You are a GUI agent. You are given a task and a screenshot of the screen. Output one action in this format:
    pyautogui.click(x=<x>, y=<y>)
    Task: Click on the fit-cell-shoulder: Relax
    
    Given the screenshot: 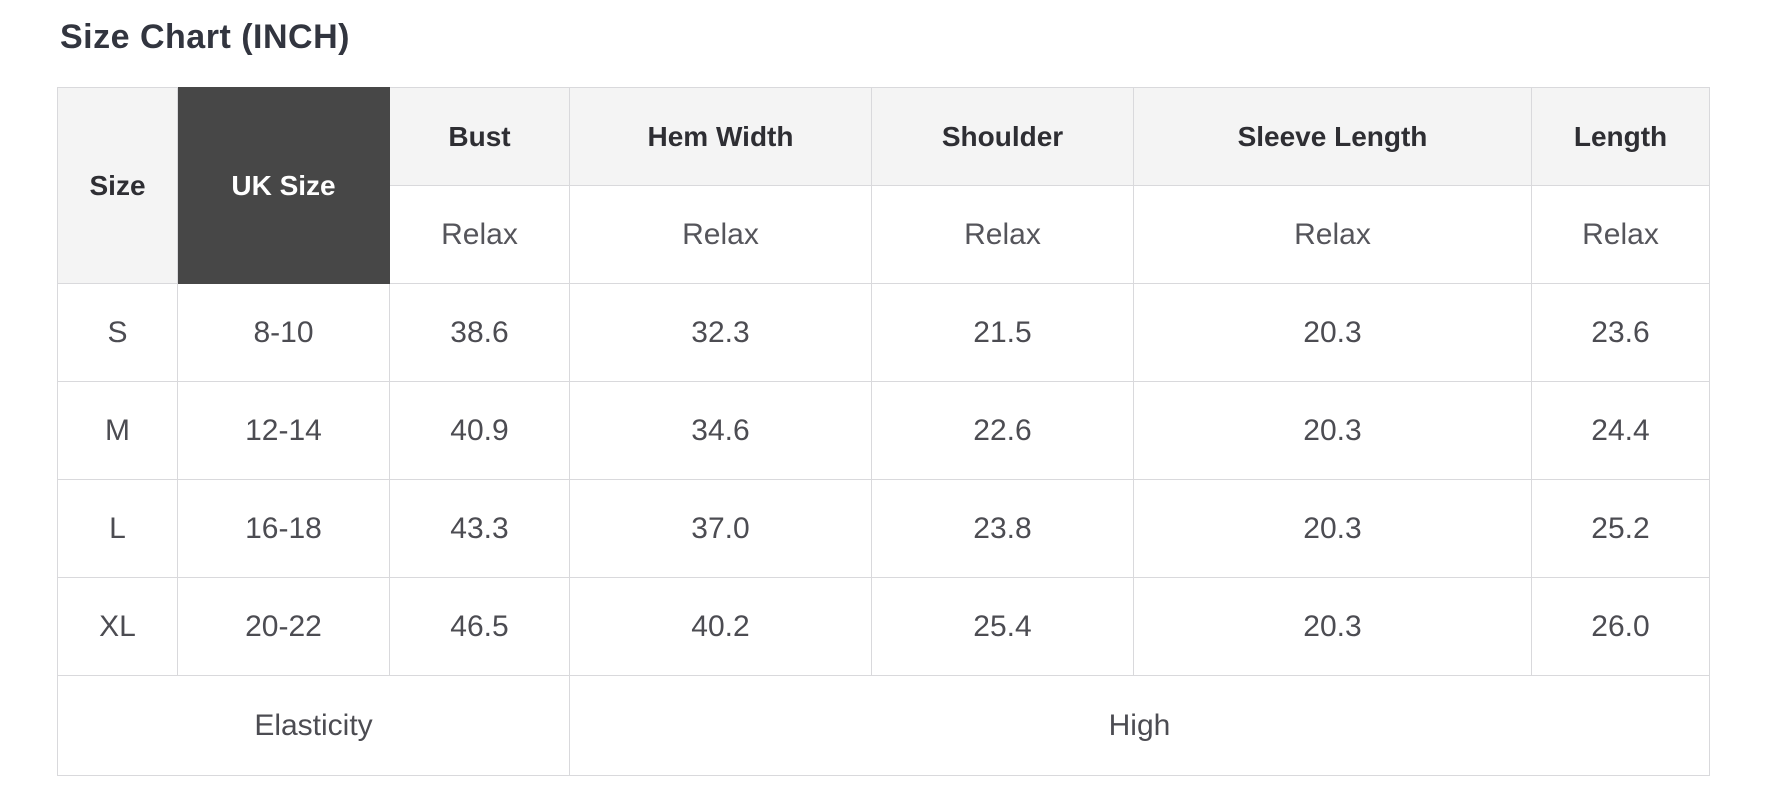 What is the action you would take?
    pyautogui.click(x=1002, y=234)
    